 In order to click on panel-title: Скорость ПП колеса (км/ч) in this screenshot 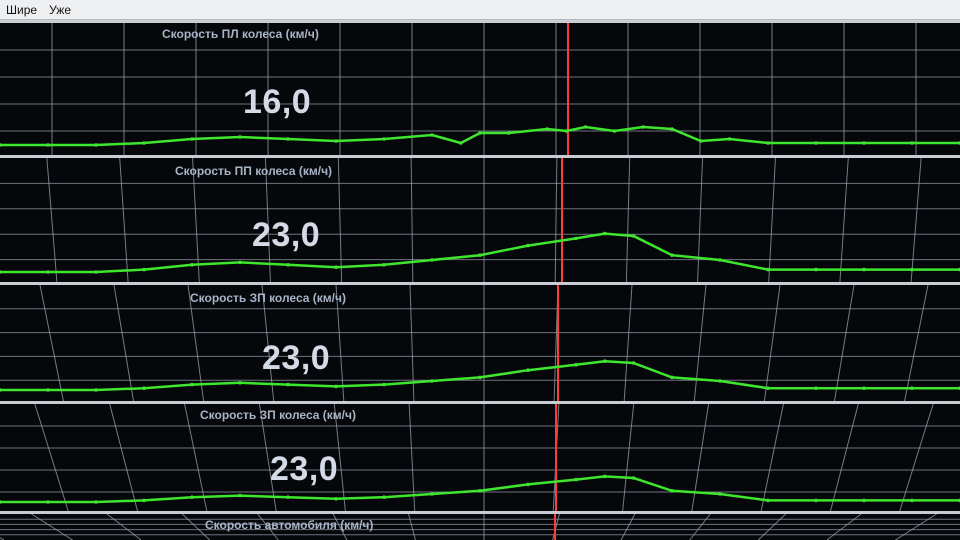, I will do `click(254, 171)`.